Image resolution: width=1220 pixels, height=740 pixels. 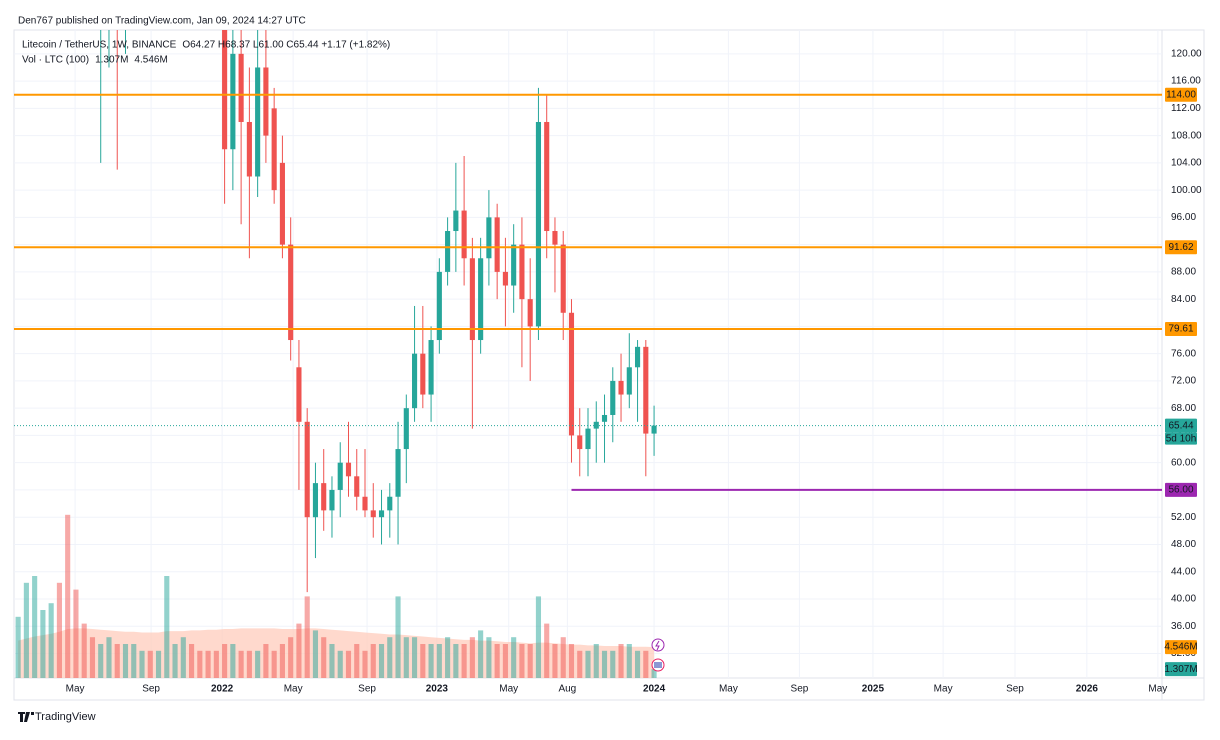 I want to click on y-tick-label: 36.00, so click(x=1183, y=626).